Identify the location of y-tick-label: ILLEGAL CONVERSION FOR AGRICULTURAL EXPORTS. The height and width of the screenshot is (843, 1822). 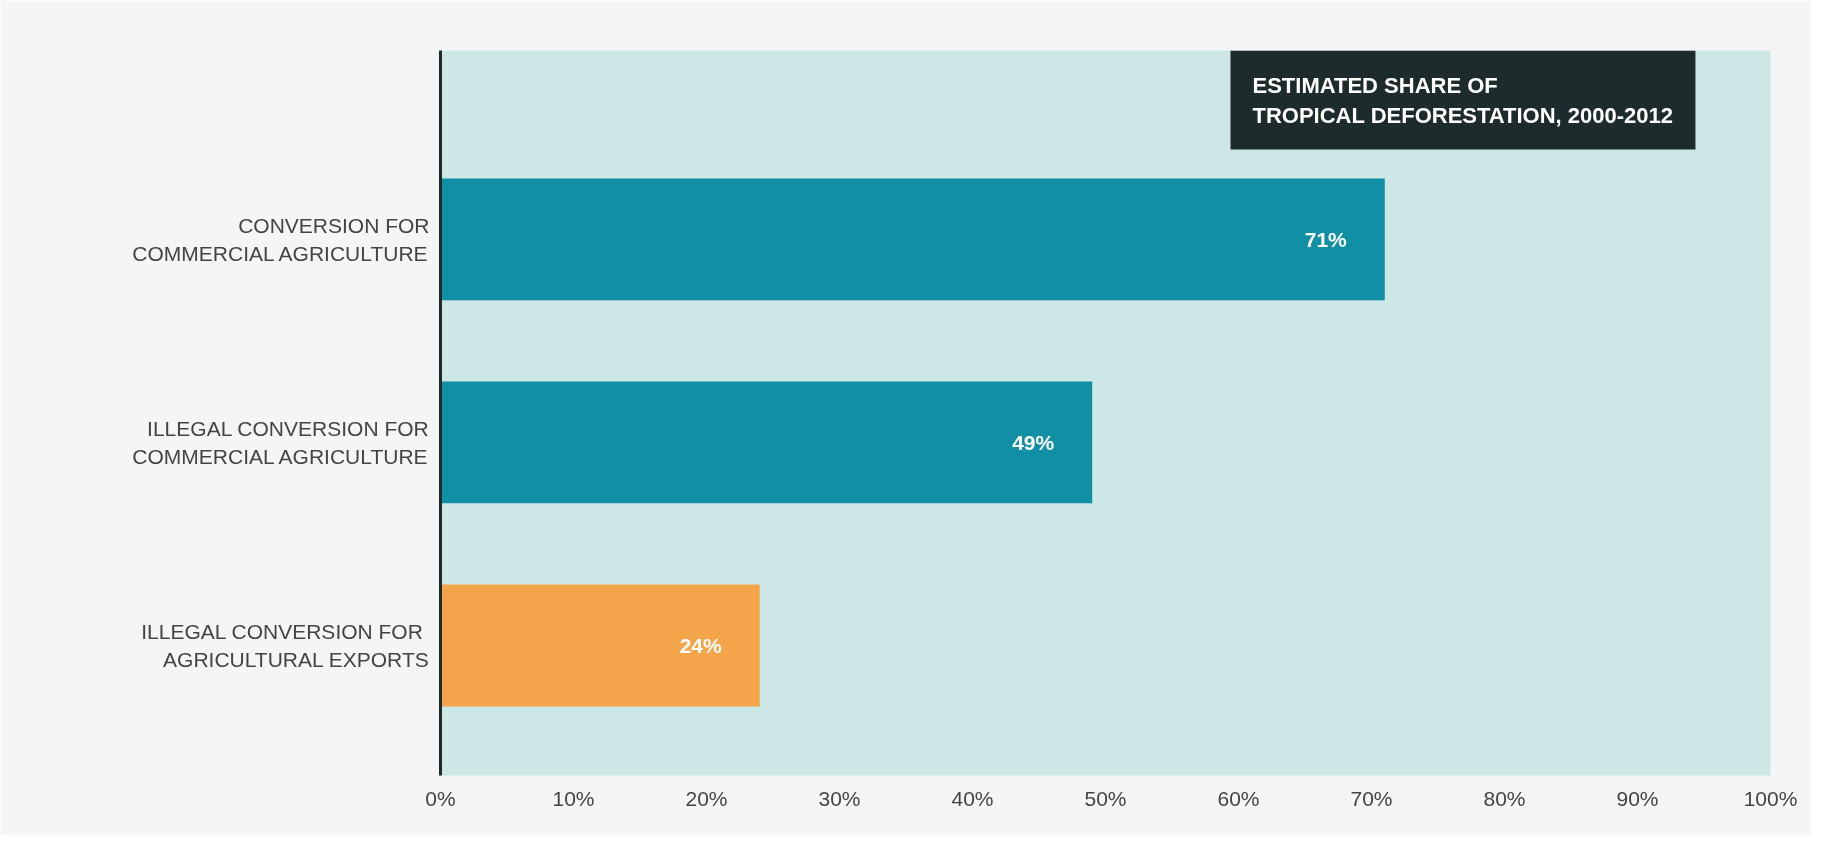
(285, 645).